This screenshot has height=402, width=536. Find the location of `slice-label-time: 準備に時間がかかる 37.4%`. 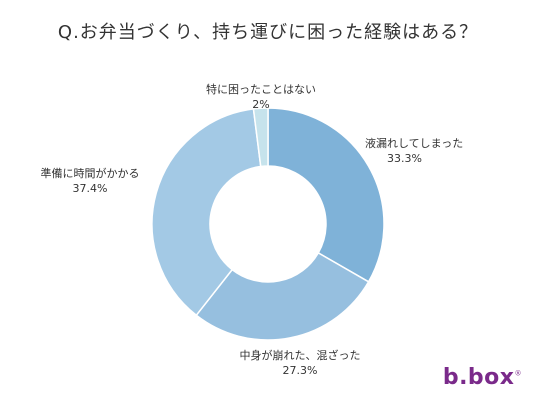

slice-label-time: 準備に時間がかかる 37.4% is located at coordinates (90, 181).